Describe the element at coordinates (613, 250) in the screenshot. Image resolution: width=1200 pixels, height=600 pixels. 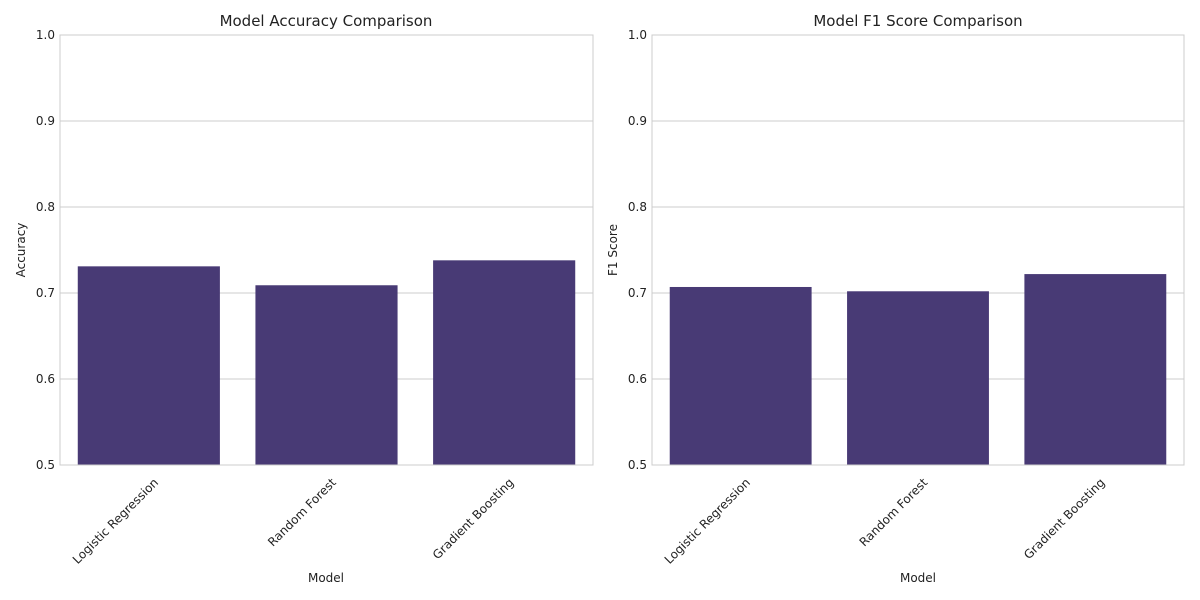
I see `y-axis-label: F1 Score` at that location.